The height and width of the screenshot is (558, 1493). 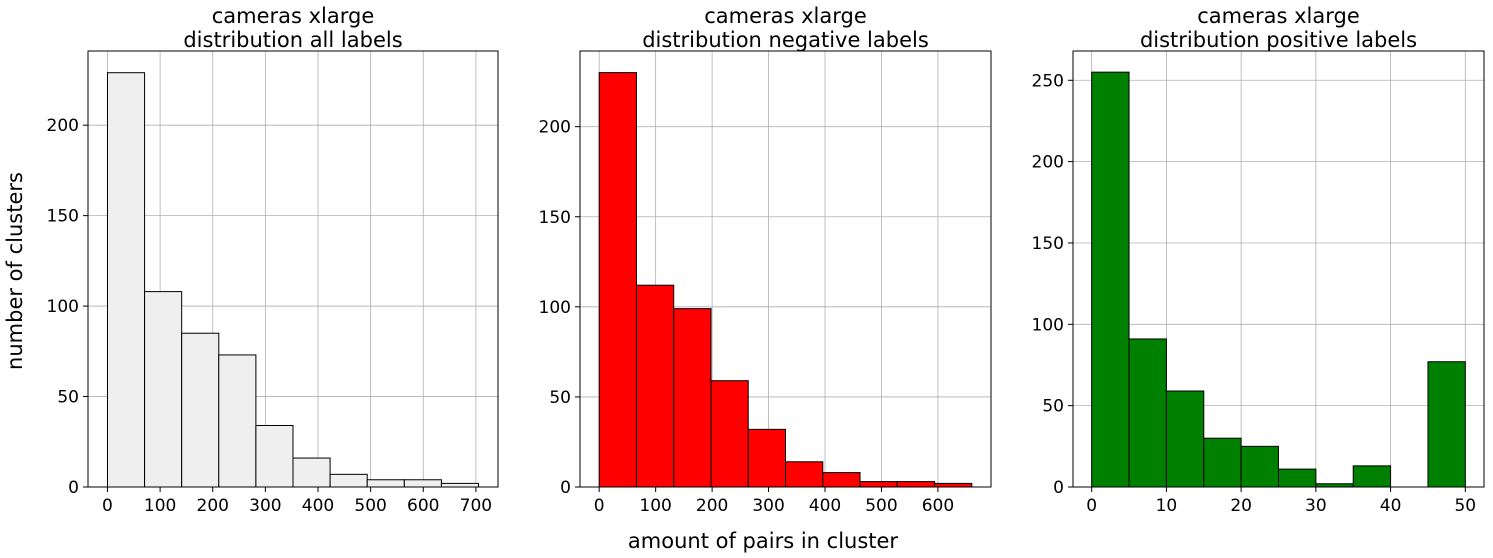 I want to click on x-tick-label: 20, so click(x=1241, y=506).